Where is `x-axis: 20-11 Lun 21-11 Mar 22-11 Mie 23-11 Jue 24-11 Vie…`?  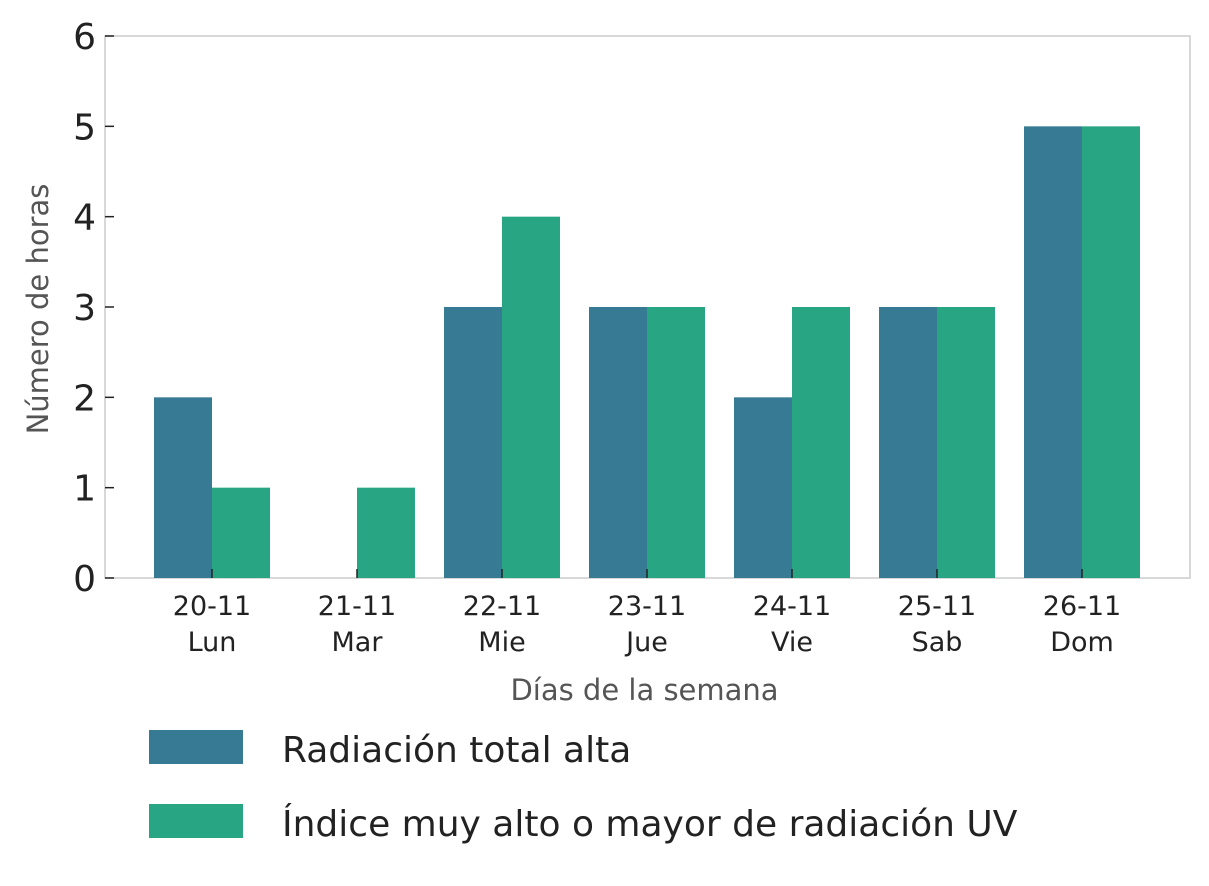 x-axis: 20-11 Lun 21-11 Mar 22-11 Mie 23-11 Jue 24-11 Vie… is located at coordinates (647, 613).